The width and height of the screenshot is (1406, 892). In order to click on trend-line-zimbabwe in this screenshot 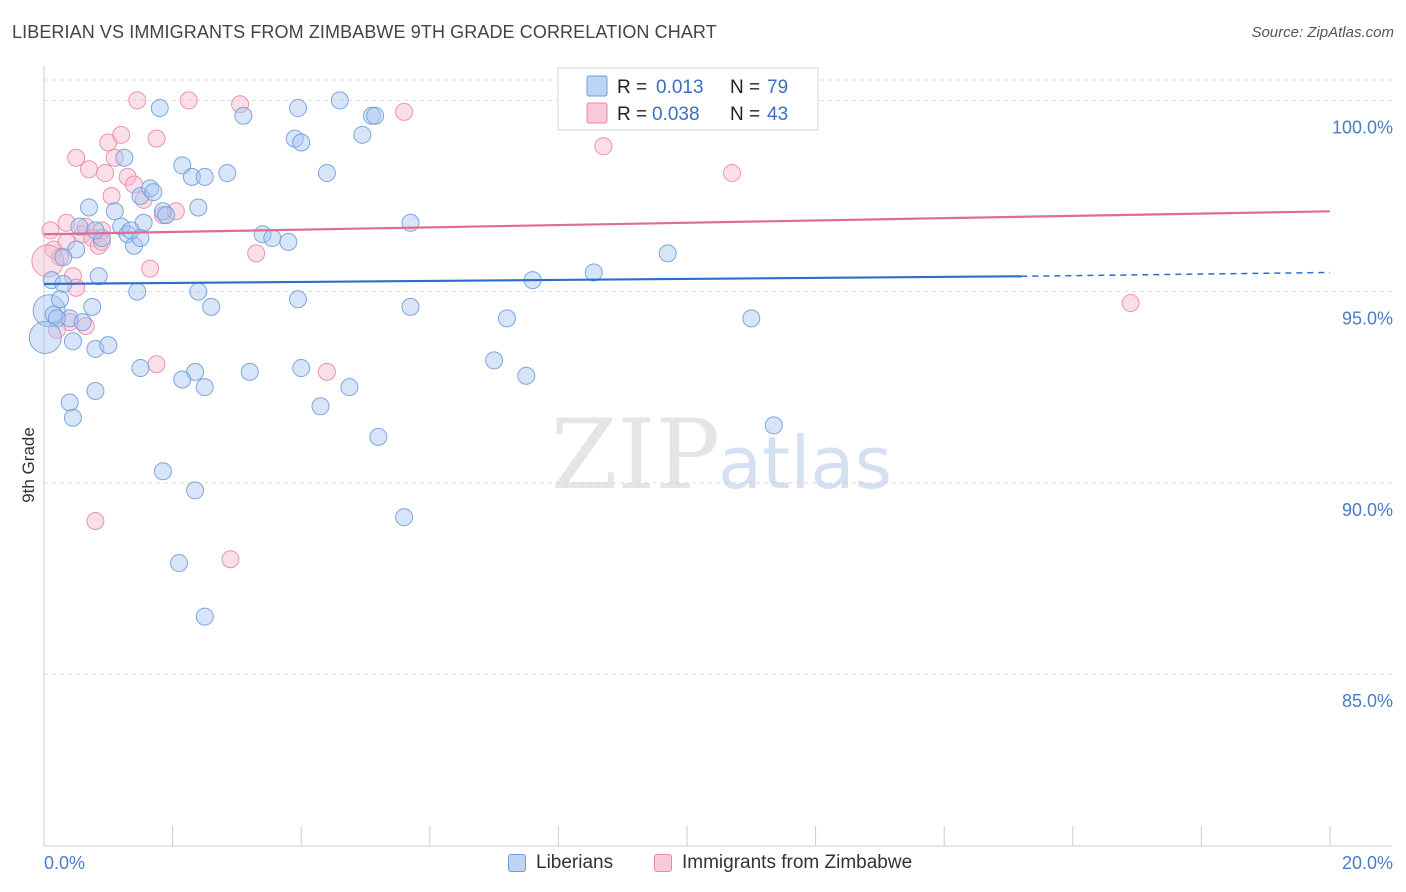, I will do `click(687, 223)`.